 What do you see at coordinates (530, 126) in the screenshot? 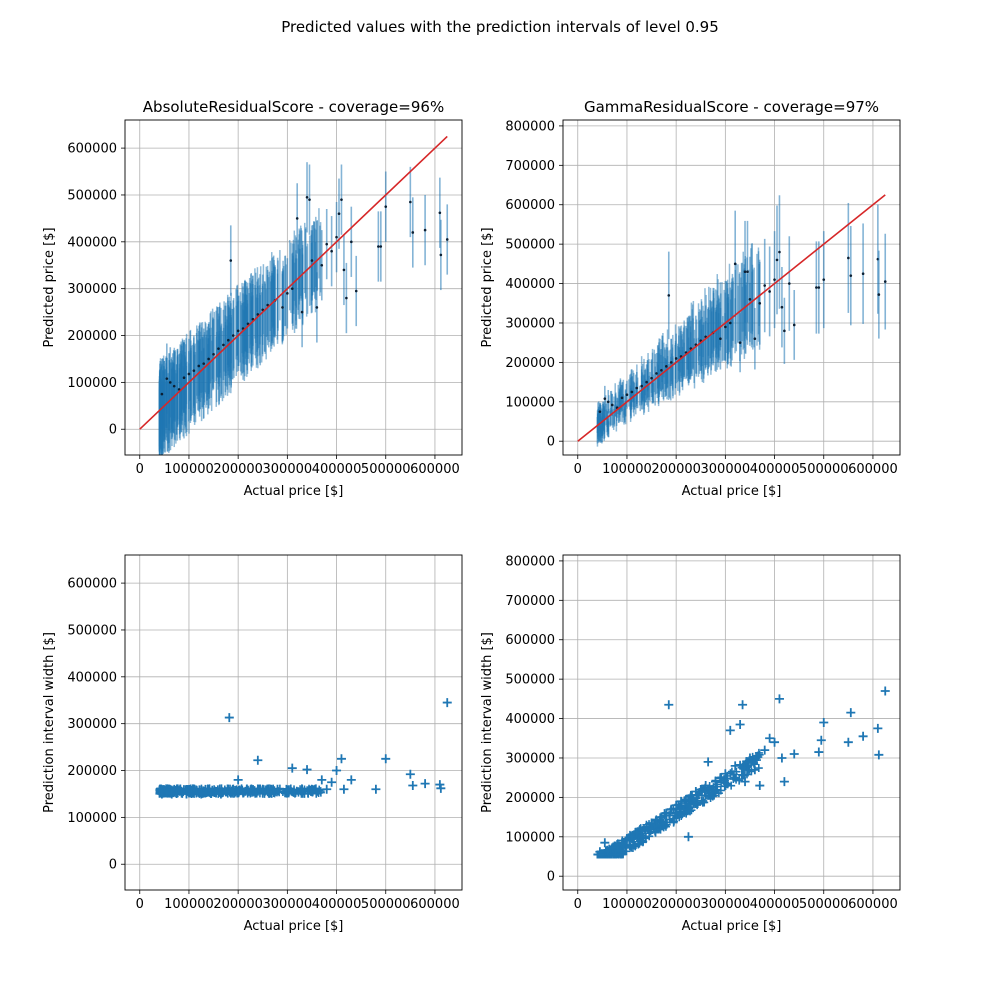
I see `y-tick-label: 800000` at bounding box center [530, 126].